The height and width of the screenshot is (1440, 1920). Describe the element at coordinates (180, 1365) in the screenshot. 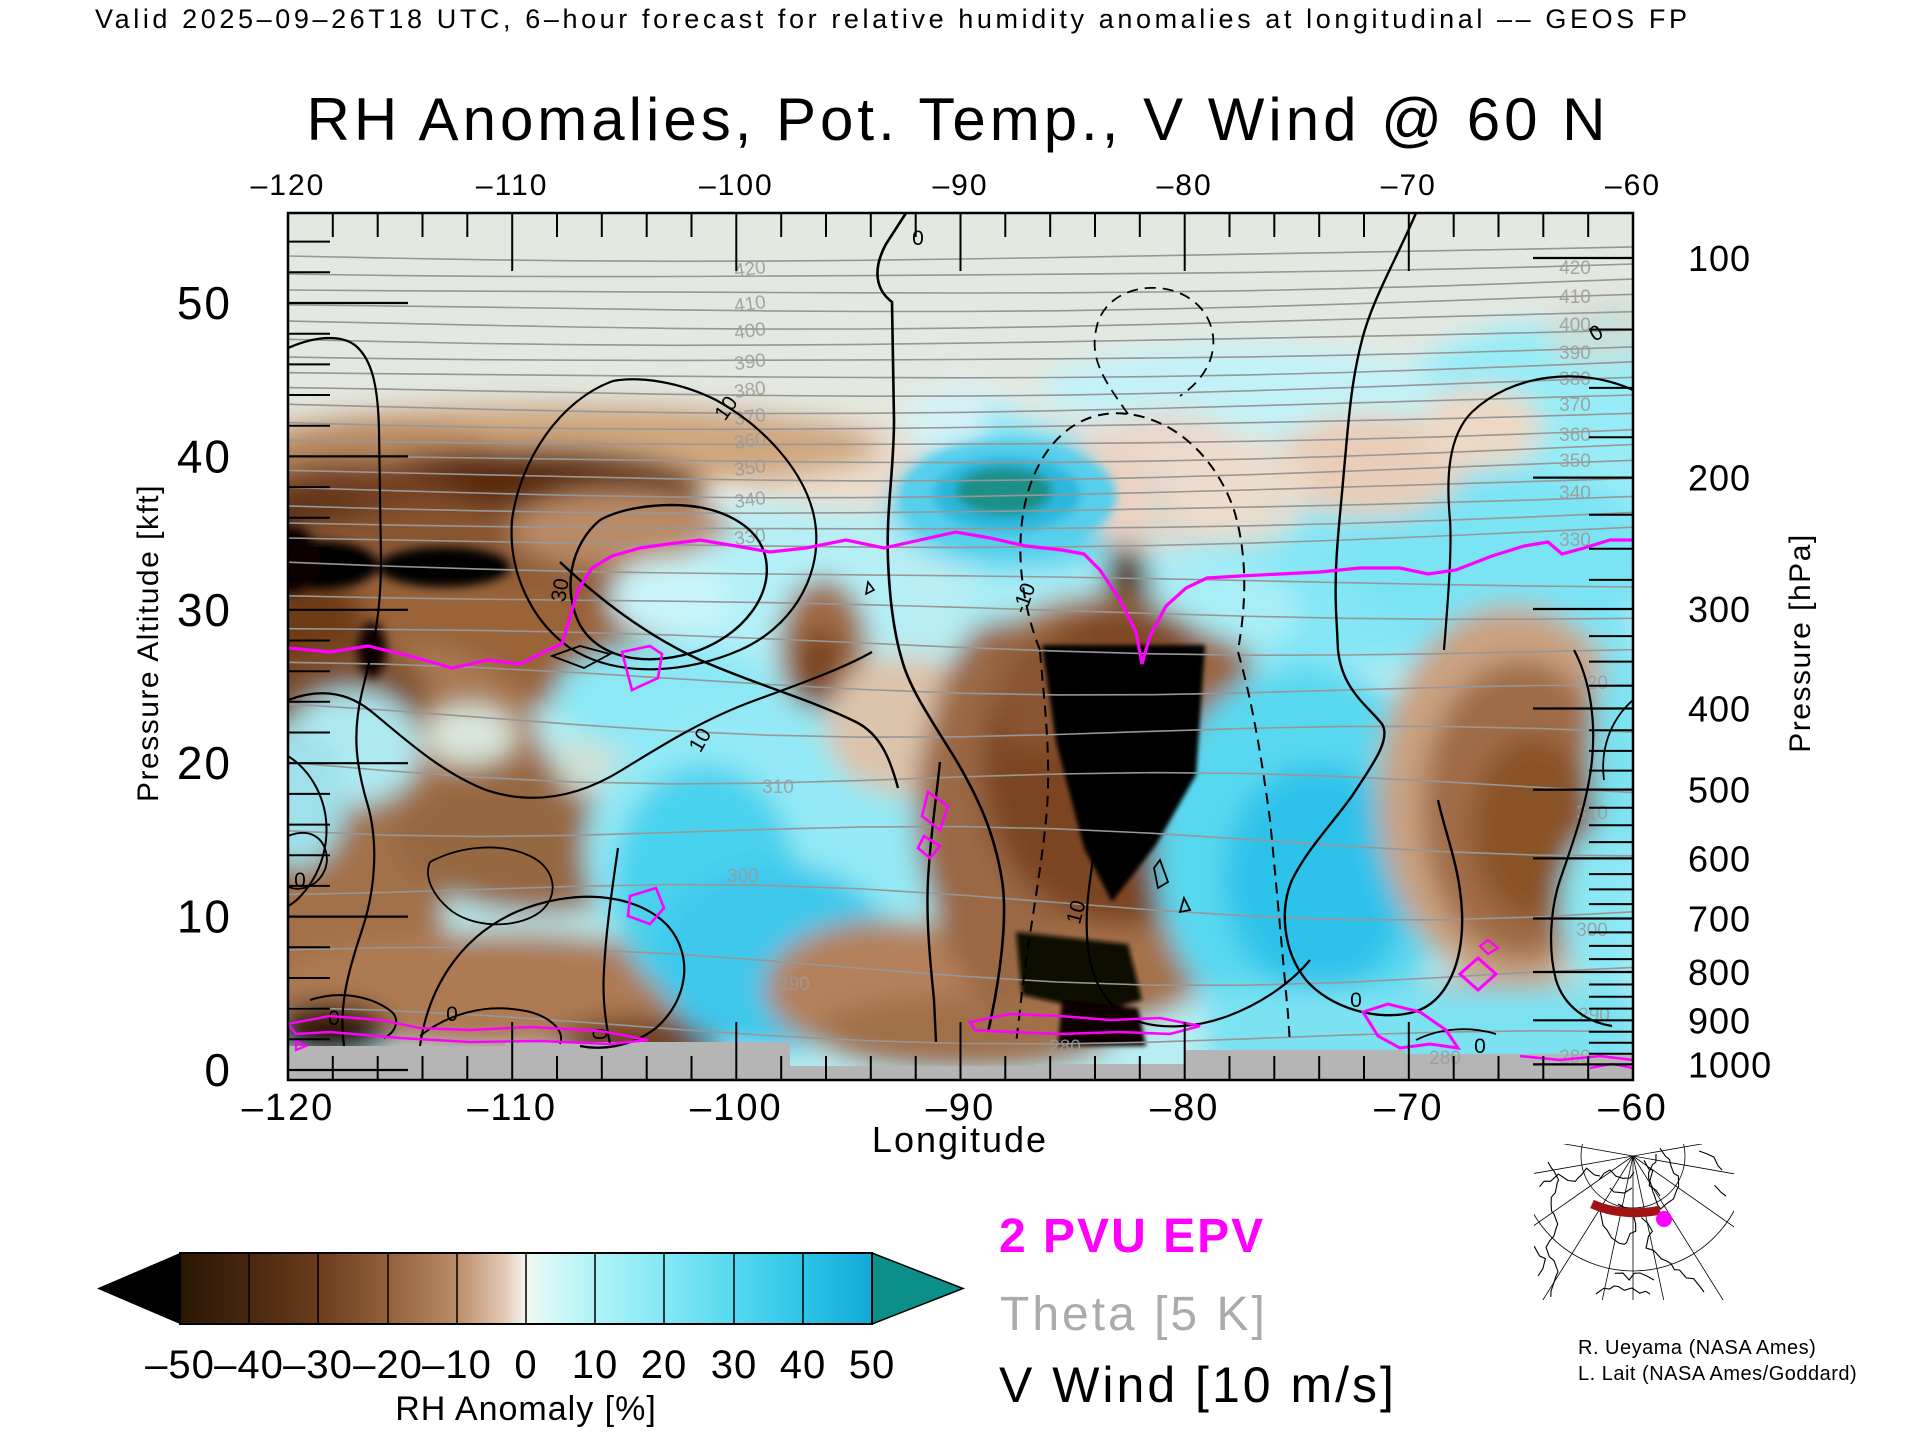

I see `svg-text: –50` at that location.